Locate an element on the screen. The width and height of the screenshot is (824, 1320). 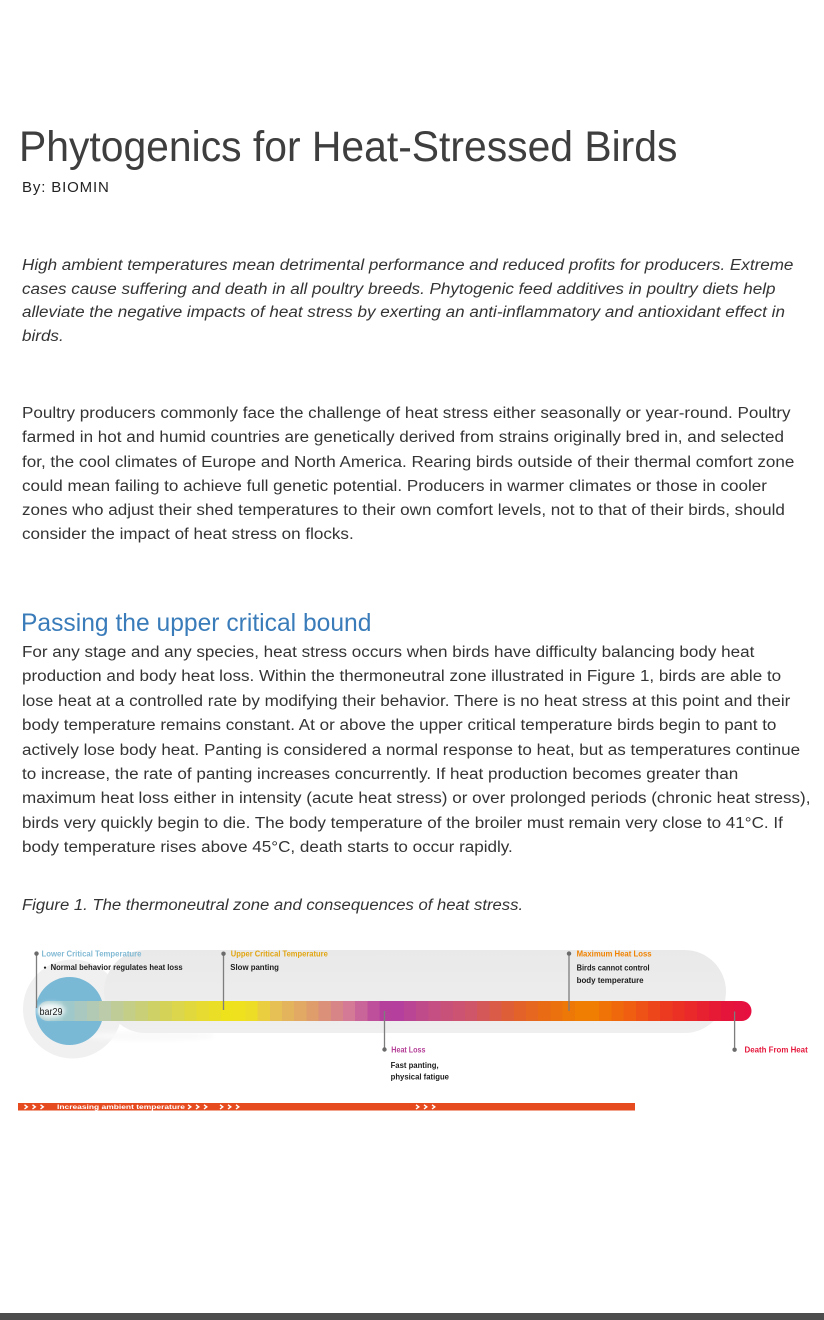
svg-text: Death From Heat is located at coordinates (776, 1049).